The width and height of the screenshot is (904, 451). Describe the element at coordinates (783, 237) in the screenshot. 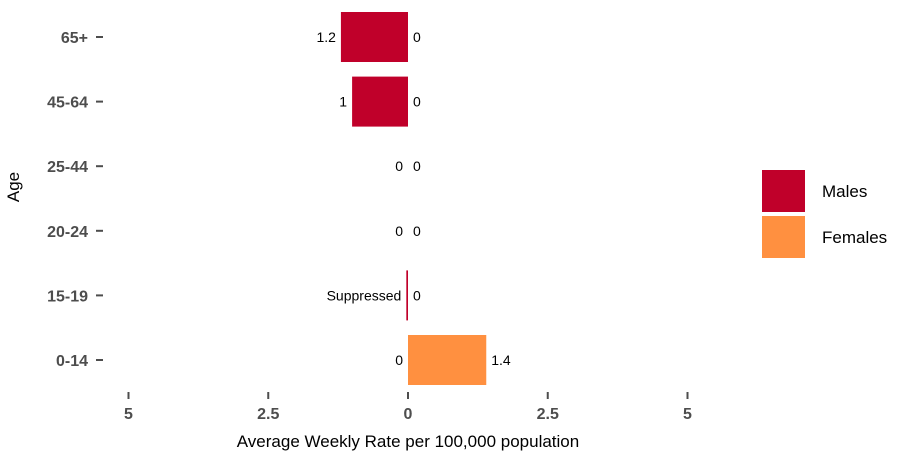

I see `legend-swatch-females` at that location.